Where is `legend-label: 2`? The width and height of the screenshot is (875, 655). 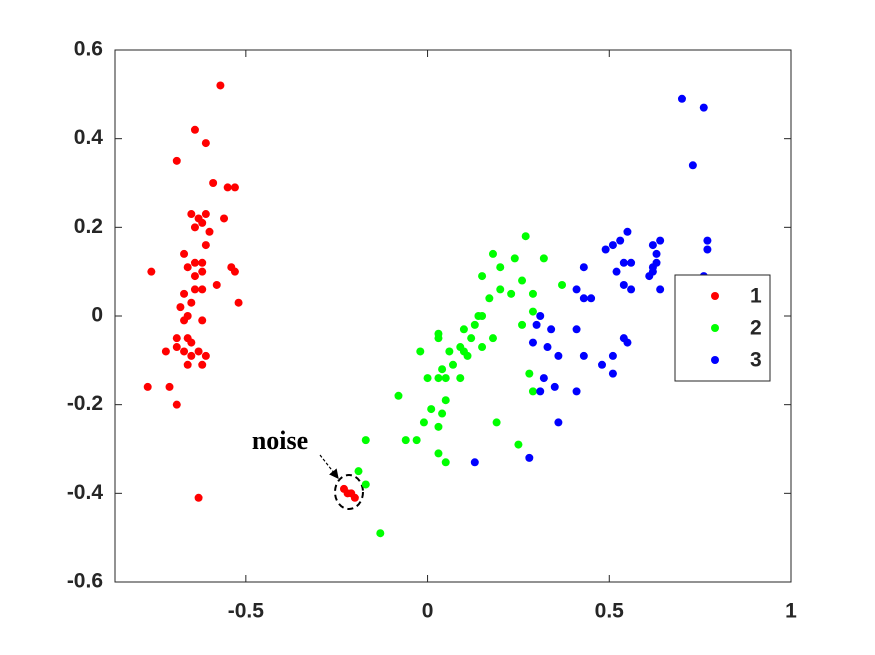
legend-label: 2 is located at coordinates (756, 328).